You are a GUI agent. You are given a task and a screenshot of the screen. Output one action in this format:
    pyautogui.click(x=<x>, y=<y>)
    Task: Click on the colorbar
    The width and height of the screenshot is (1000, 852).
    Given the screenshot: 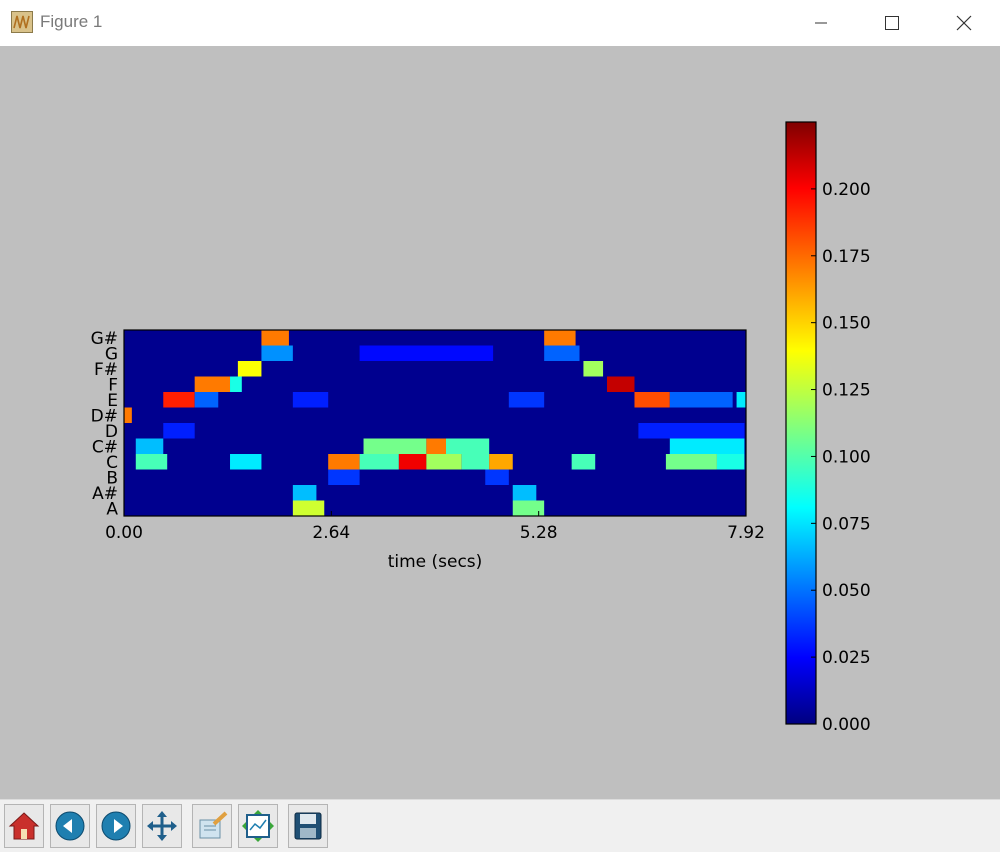 What is the action you would take?
    pyautogui.click(x=801, y=423)
    